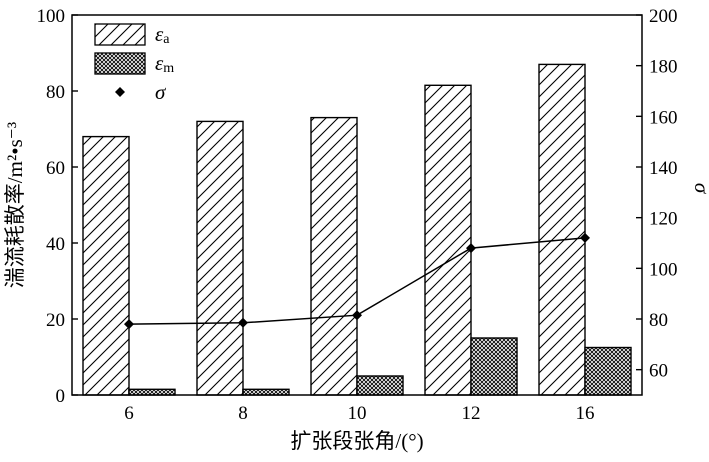 The width and height of the screenshot is (709, 462). Describe the element at coordinates (658, 371) in the screenshot. I see `right-tick-label: 60` at that location.